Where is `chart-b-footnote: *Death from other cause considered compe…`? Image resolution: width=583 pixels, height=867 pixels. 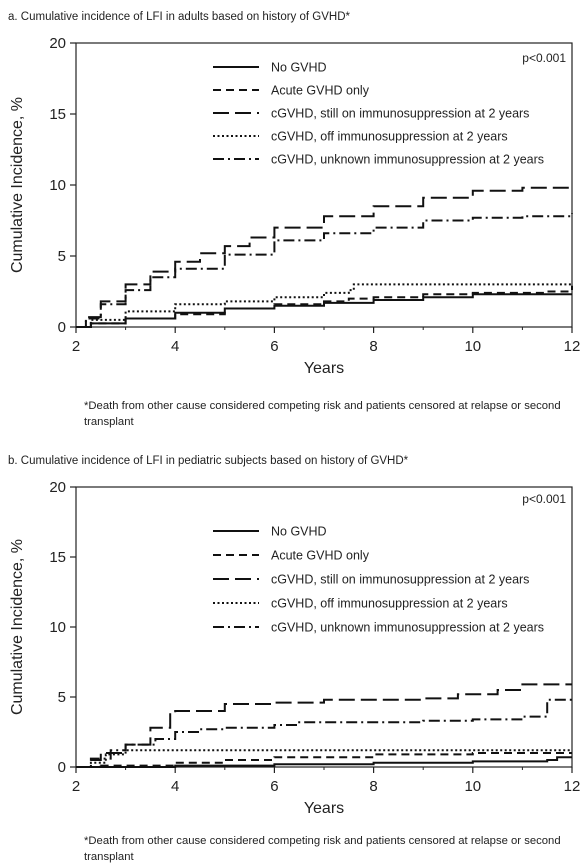
chart-b-footnote: *Death from other cause considered compe… is located at coordinates (322, 849).